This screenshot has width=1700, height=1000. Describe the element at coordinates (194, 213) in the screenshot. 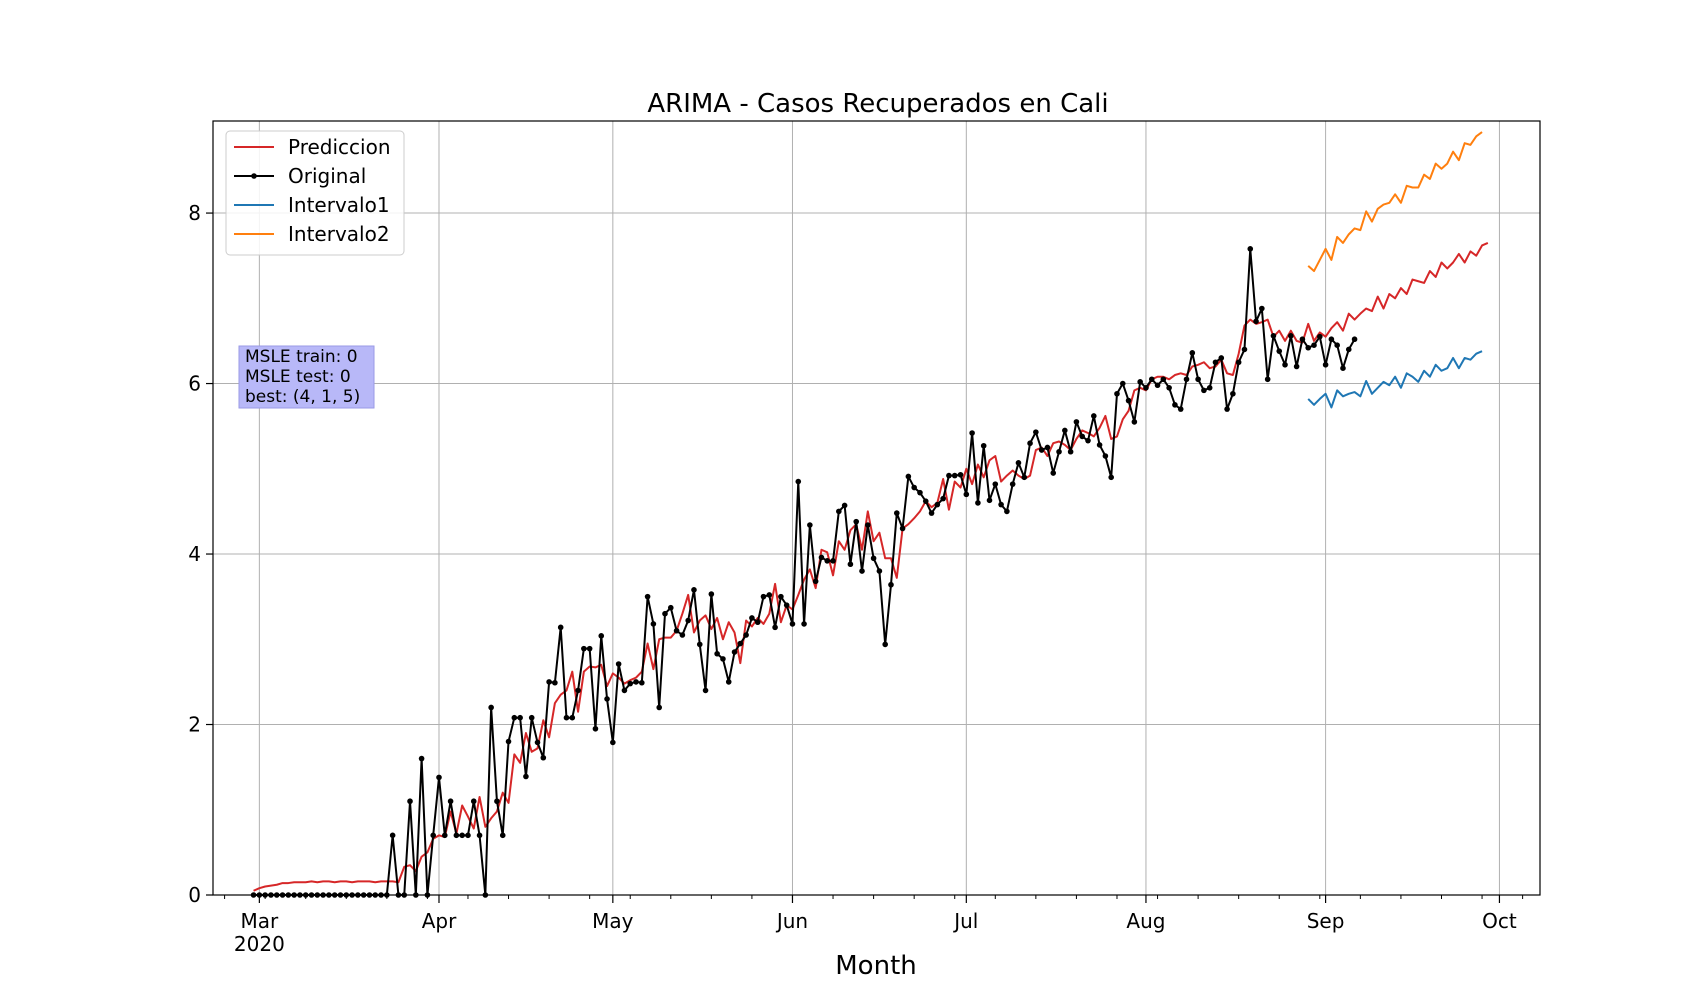

I see `y-tick-label: 8` at that location.